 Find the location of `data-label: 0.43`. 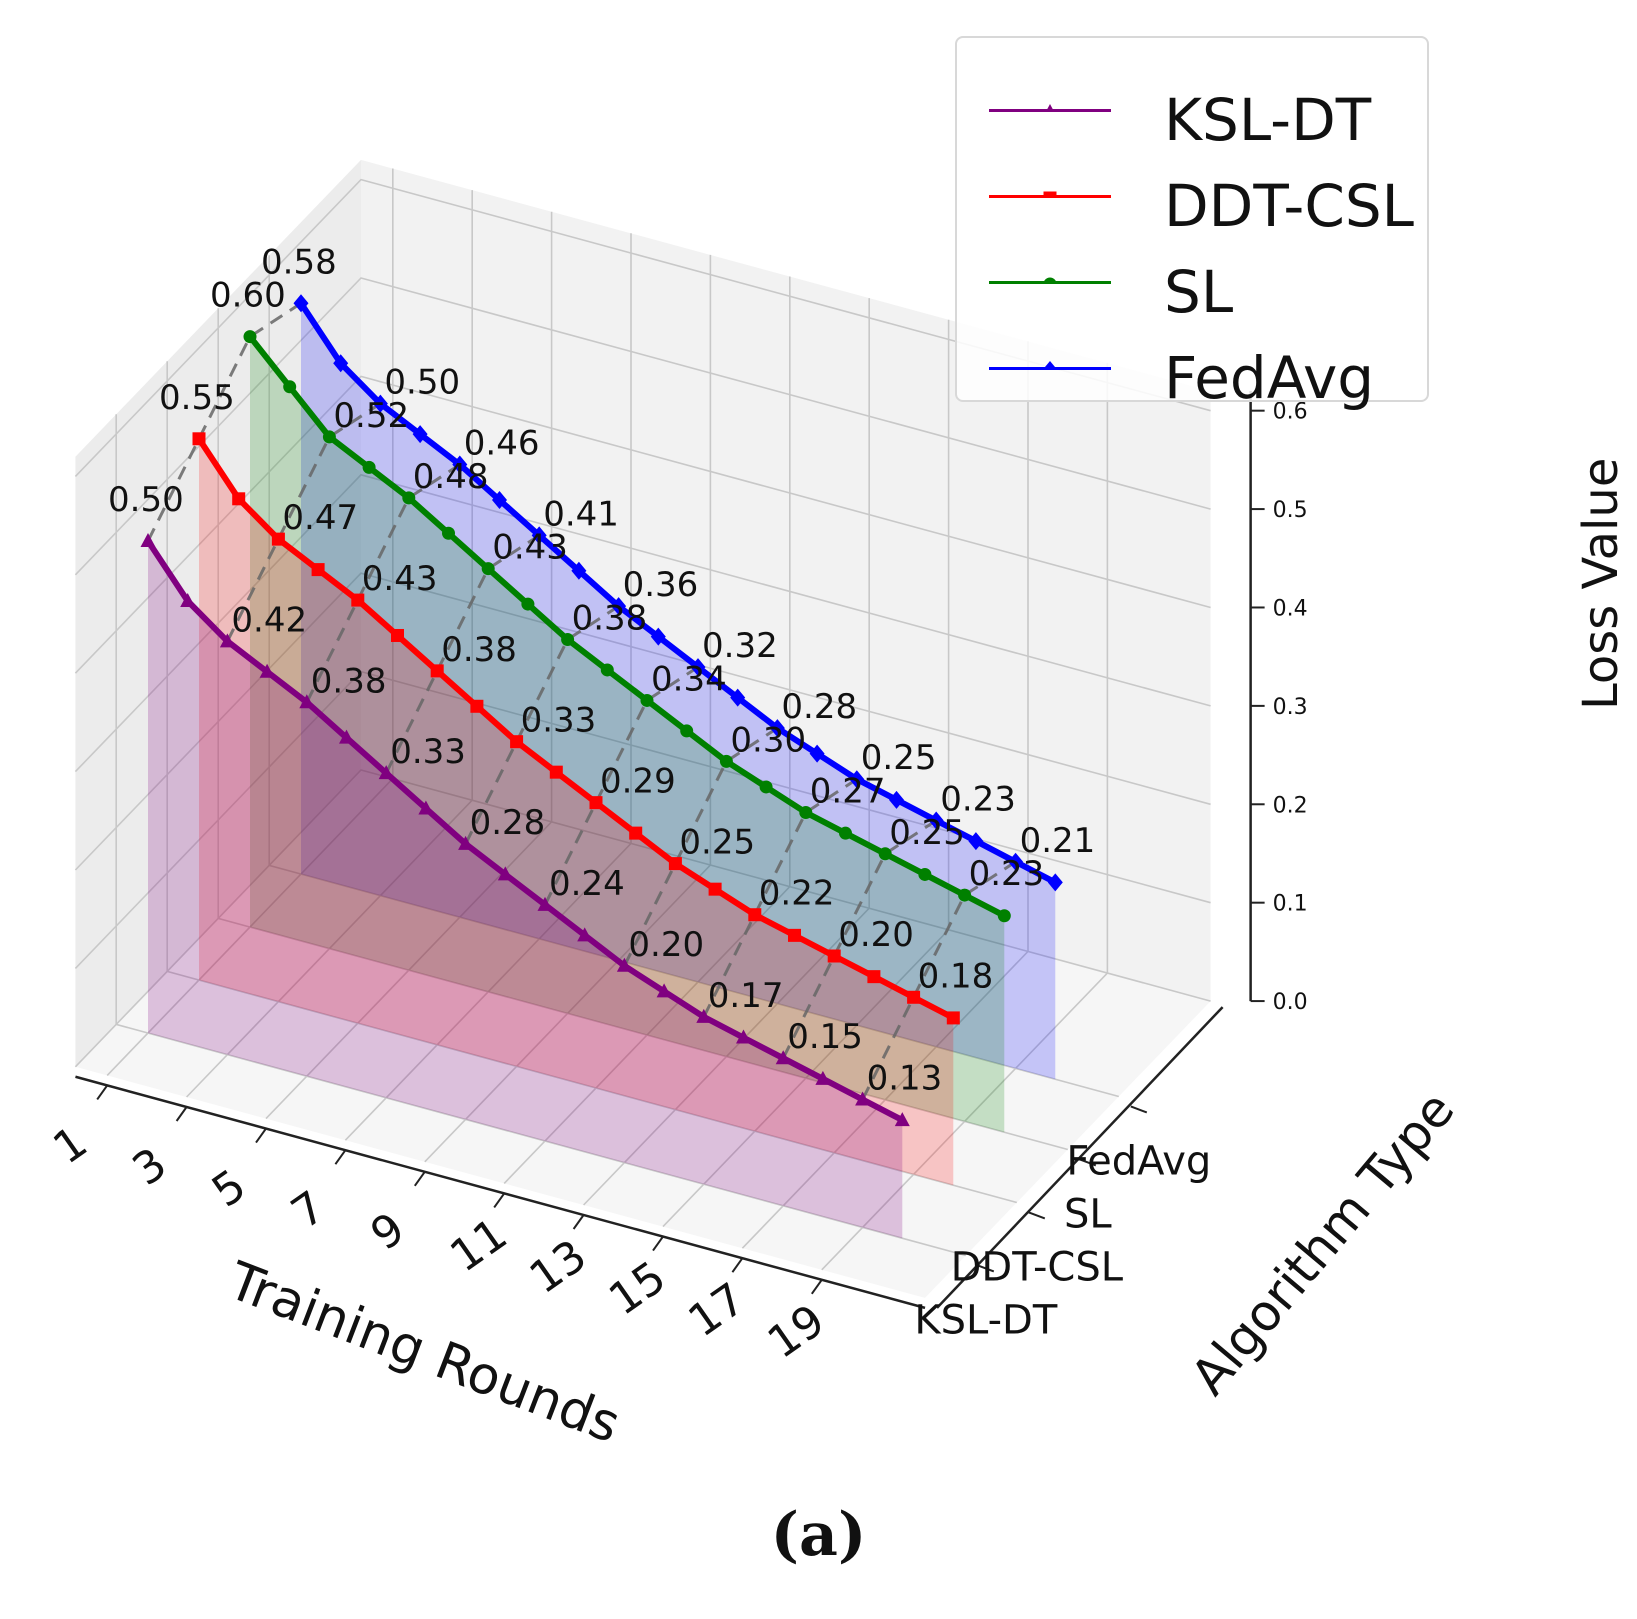

data-label: 0.43 is located at coordinates (400, 579).